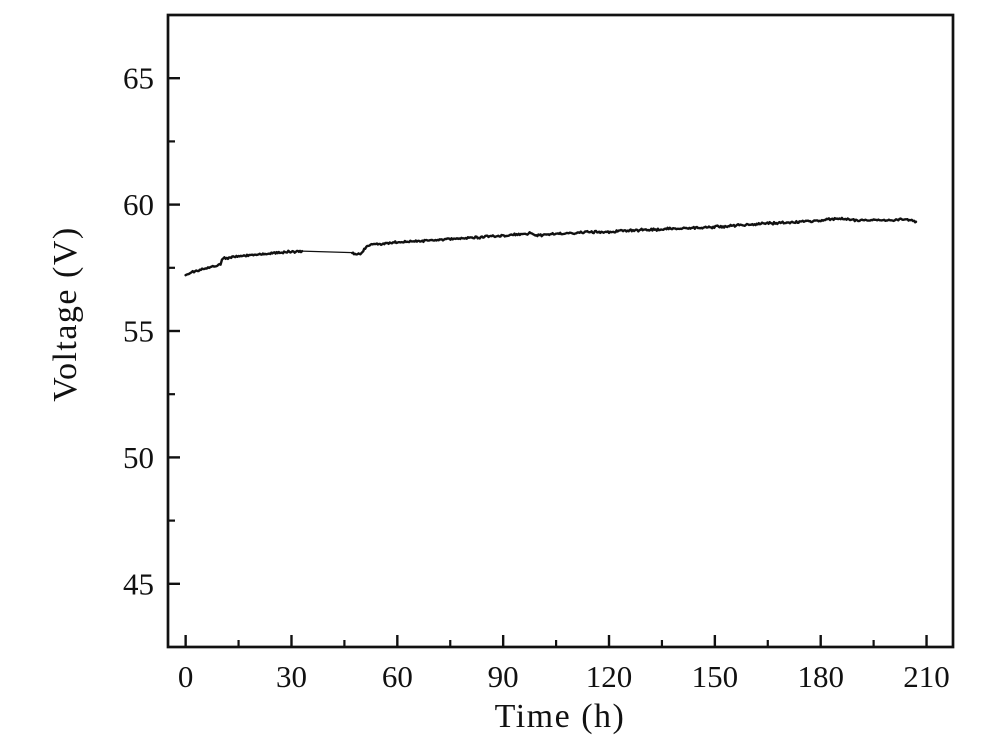 This screenshot has height=746, width=1000. What do you see at coordinates (327, 252) in the screenshot?
I see `data-line-thin` at bounding box center [327, 252].